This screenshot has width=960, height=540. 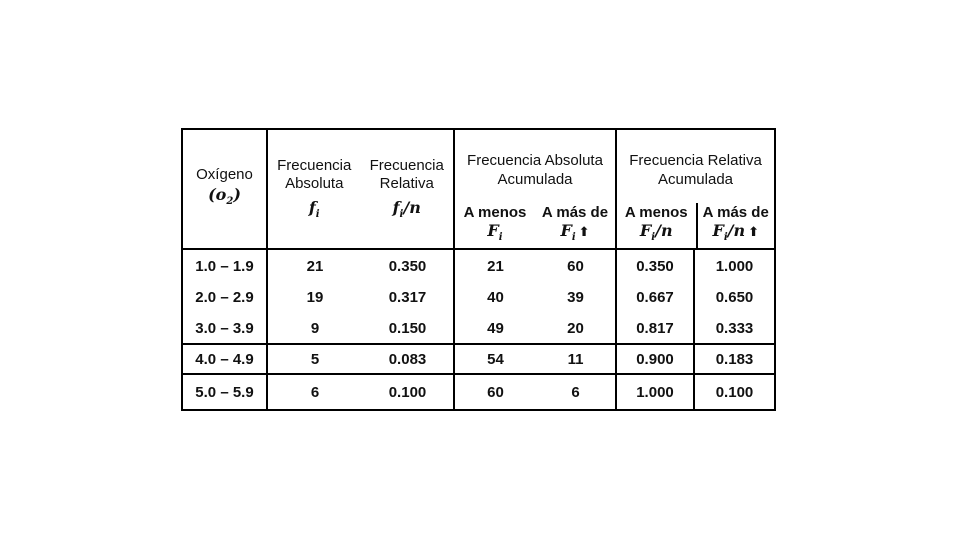 What do you see at coordinates (495, 232) in the screenshot?
I see `Fi-symbol: Fi` at bounding box center [495, 232].